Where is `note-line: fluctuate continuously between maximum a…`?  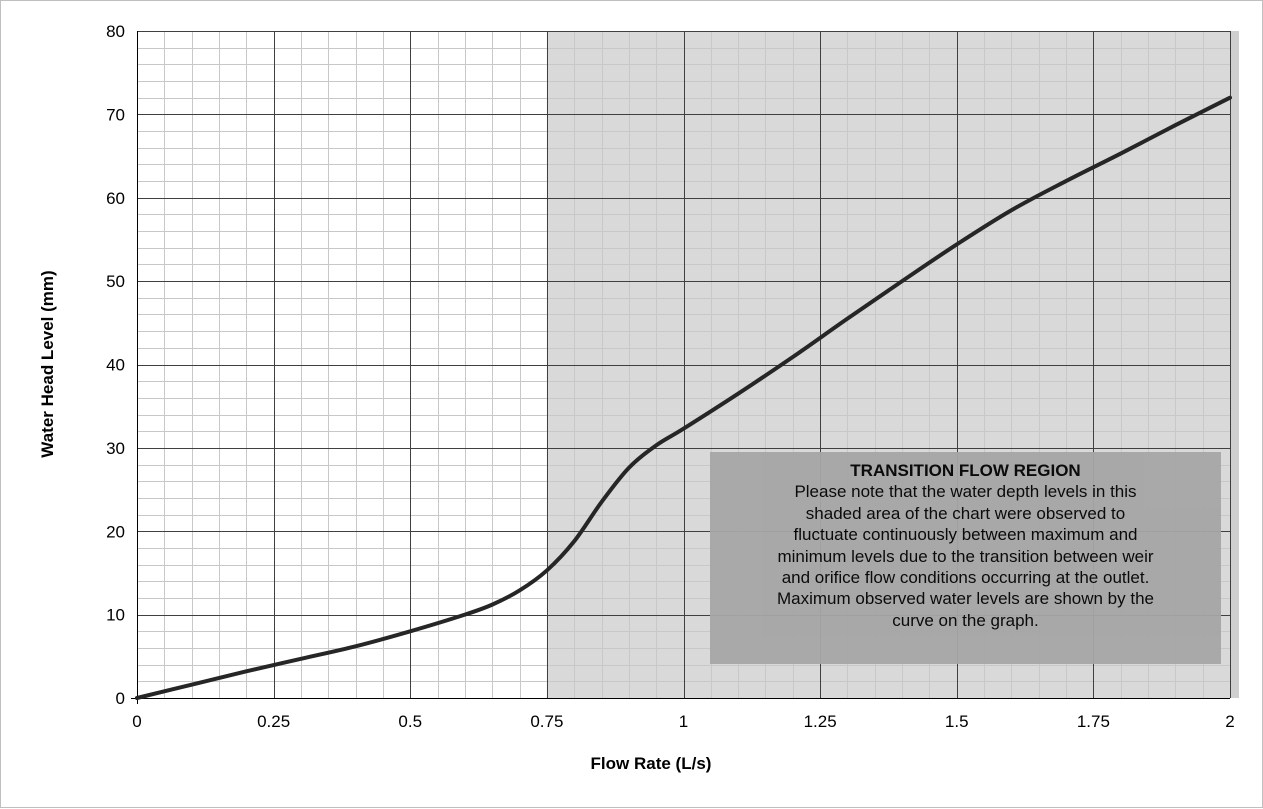
note-line: fluctuate continuously between maximum a… is located at coordinates (965, 534).